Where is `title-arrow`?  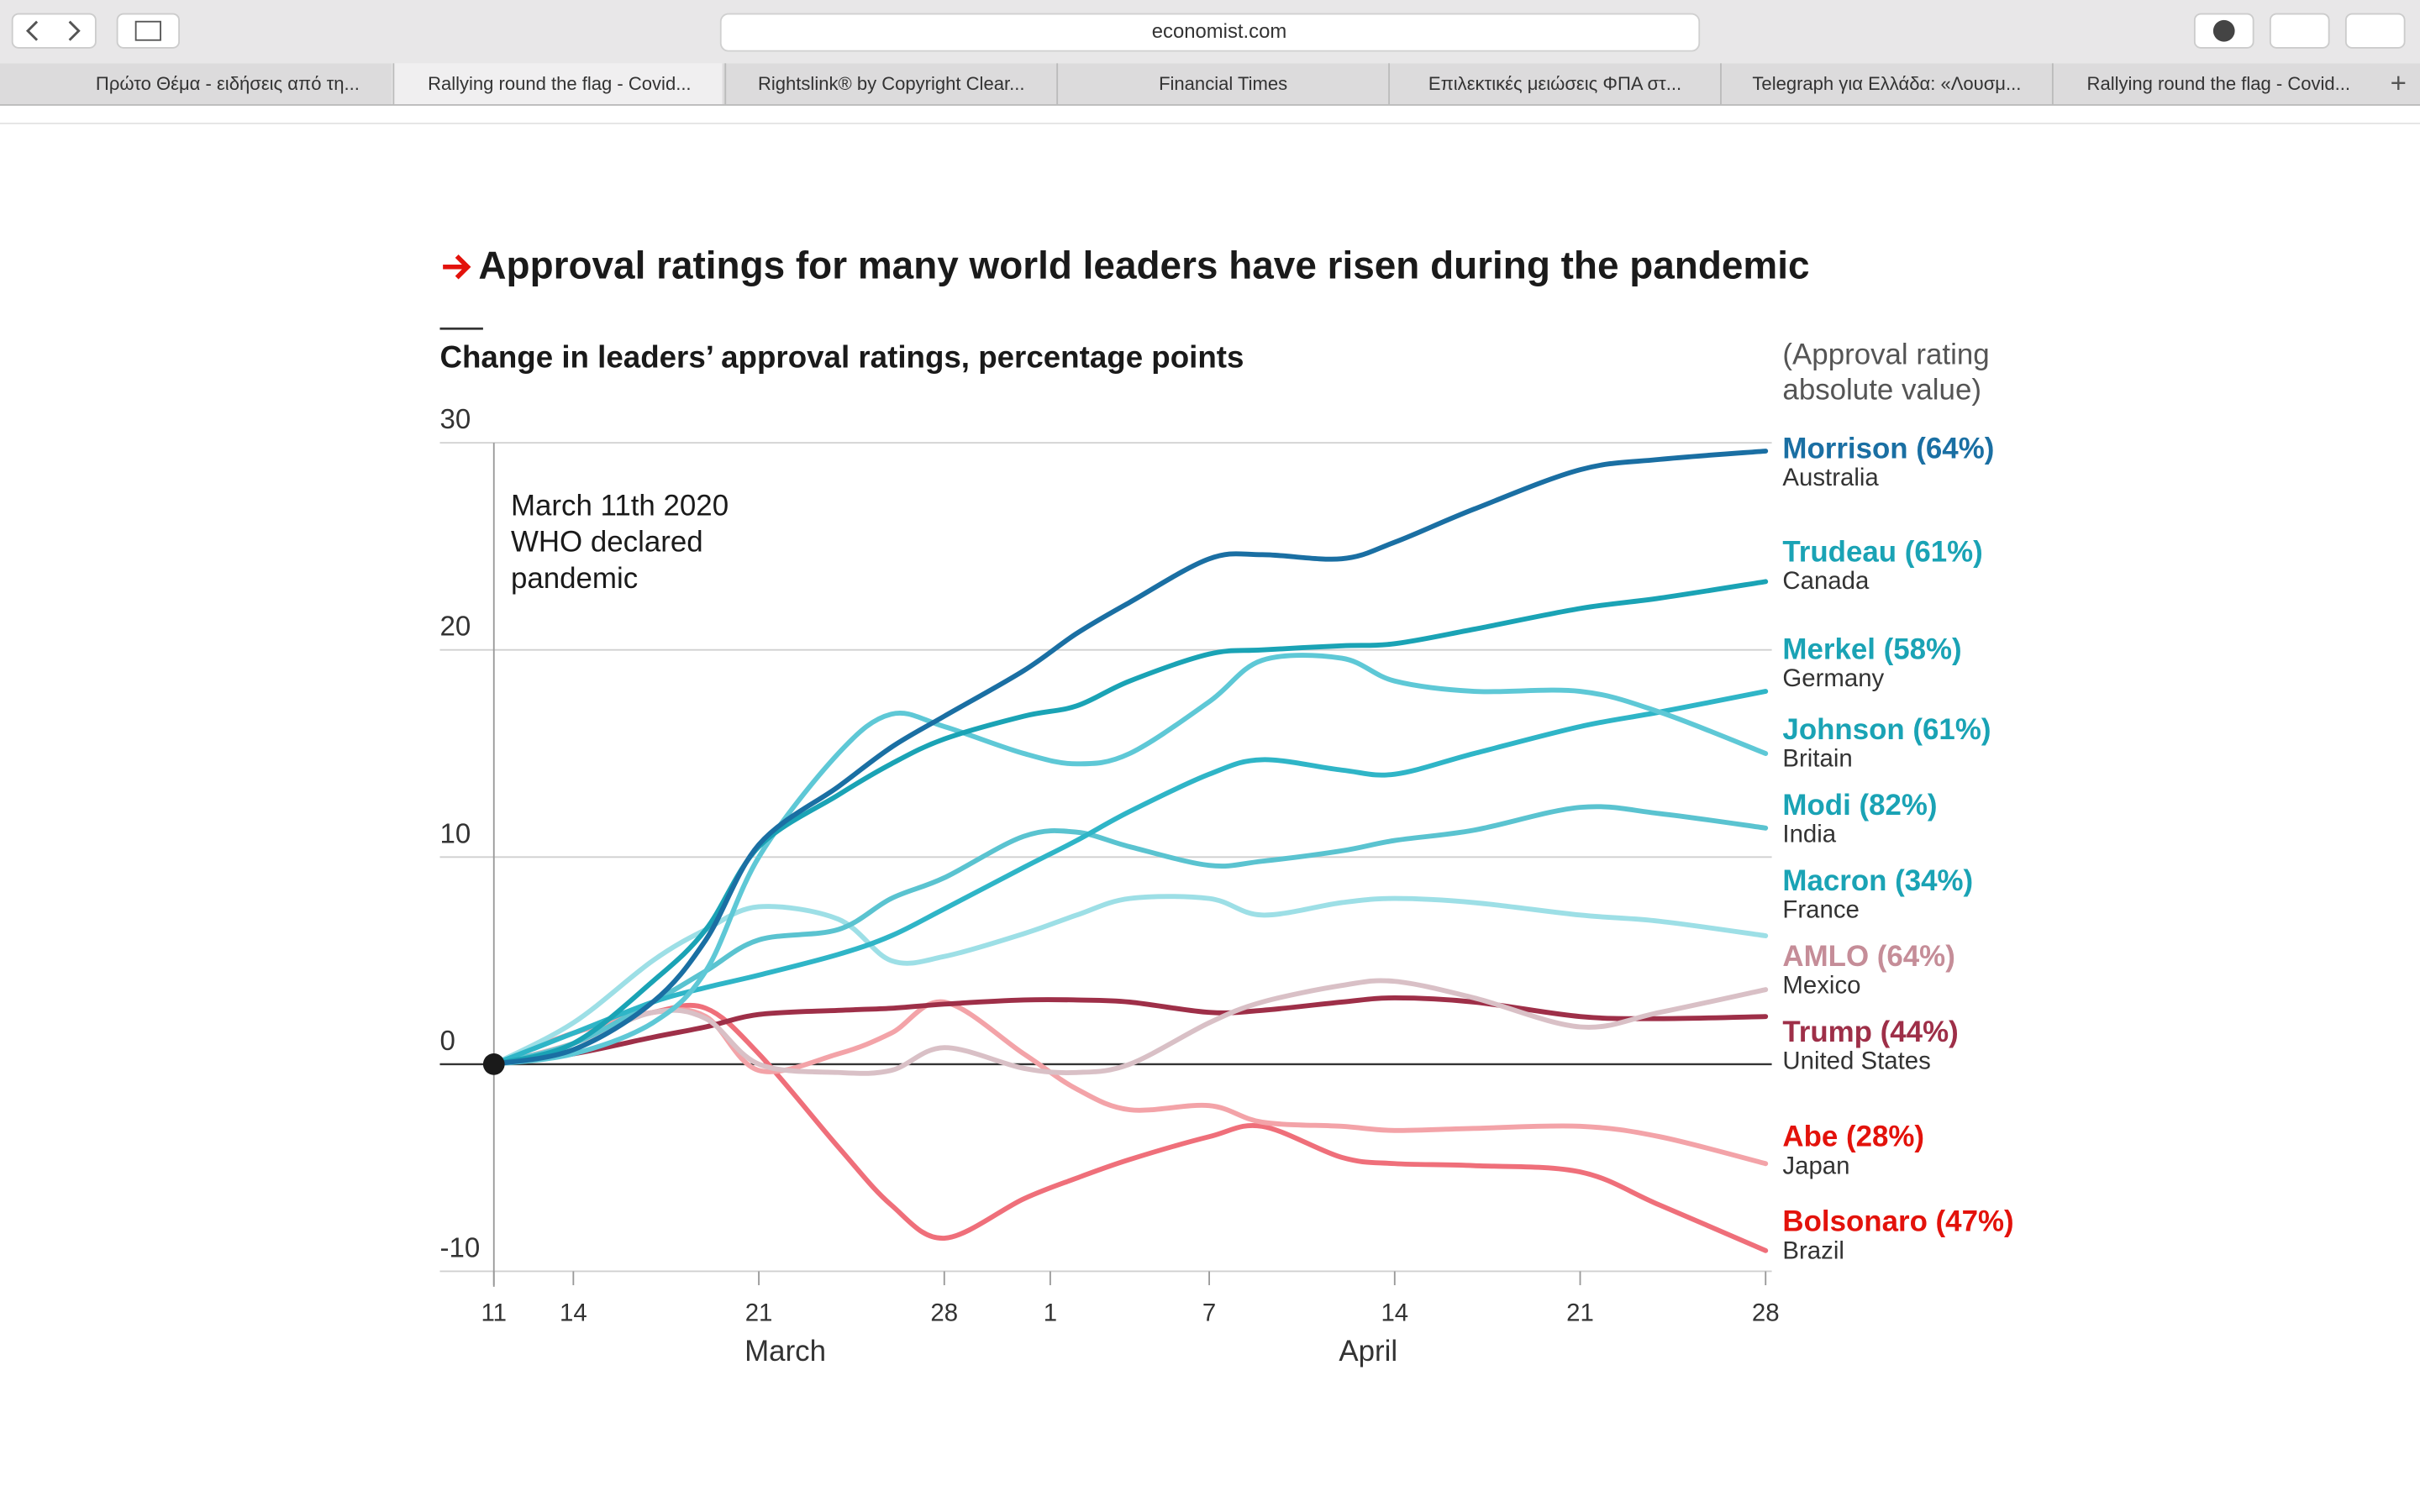
title-arrow is located at coordinates (457, 267).